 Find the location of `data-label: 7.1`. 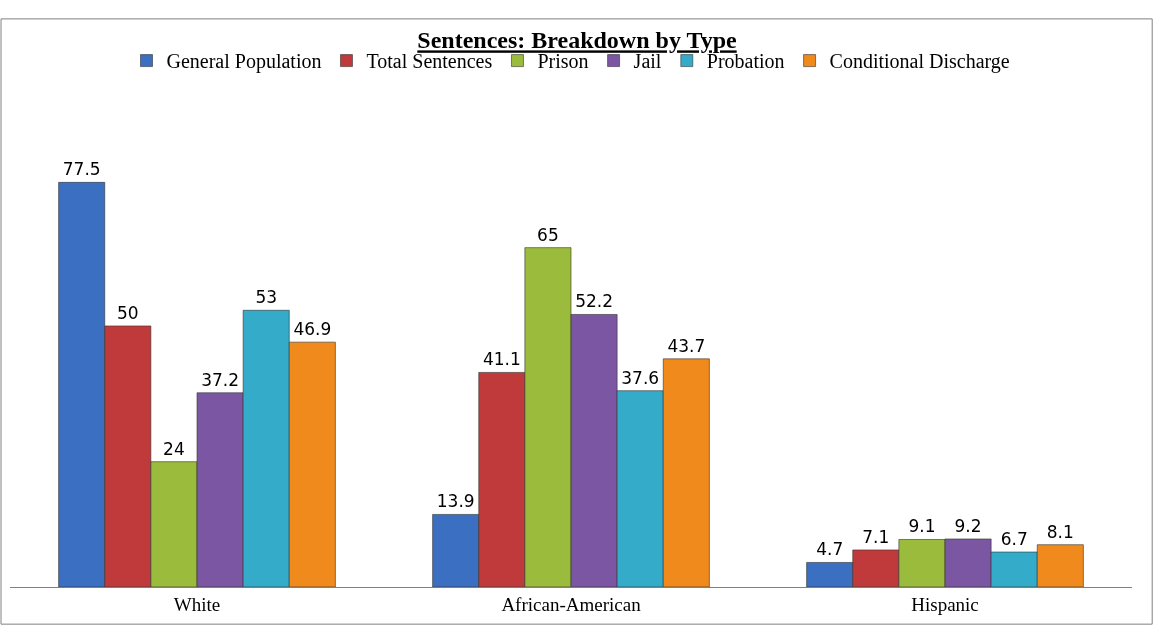

data-label: 7.1 is located at coordinates (876, 536).